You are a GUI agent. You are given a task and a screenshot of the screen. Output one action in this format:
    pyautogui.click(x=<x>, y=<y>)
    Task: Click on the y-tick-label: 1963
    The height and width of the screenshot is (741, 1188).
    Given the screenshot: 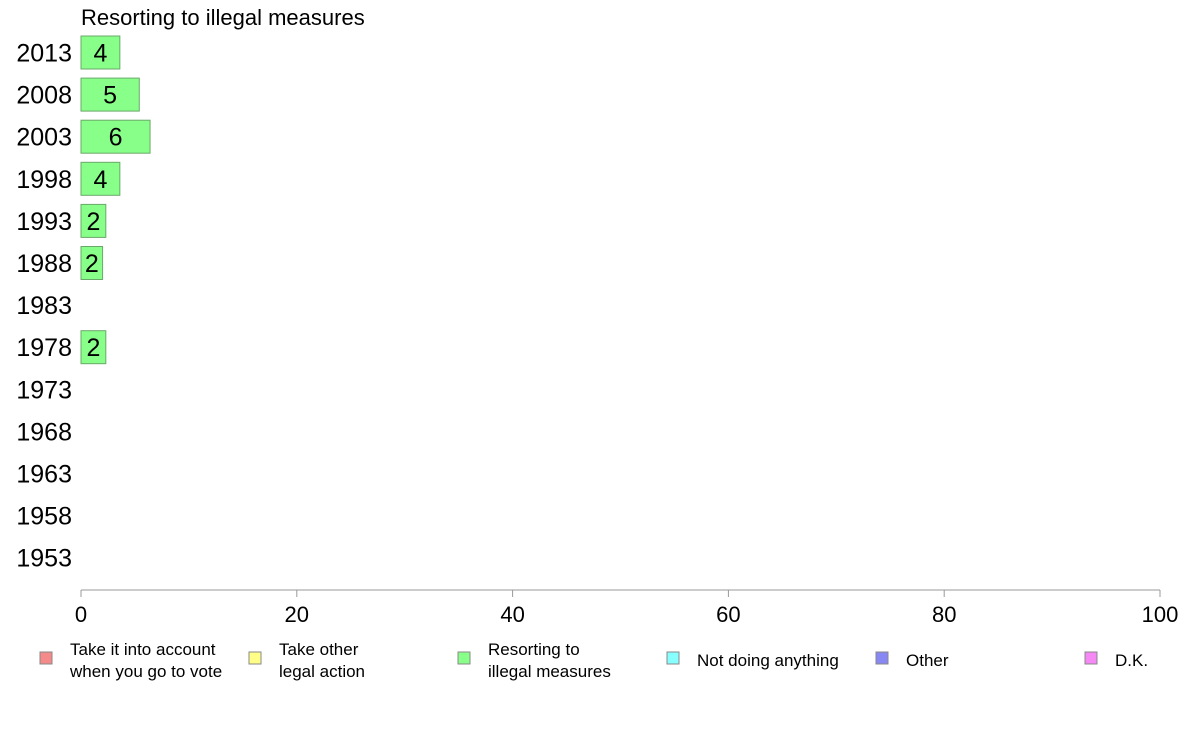 What is the action you would take?
    pyautogui.click(x=44, y=475)
    